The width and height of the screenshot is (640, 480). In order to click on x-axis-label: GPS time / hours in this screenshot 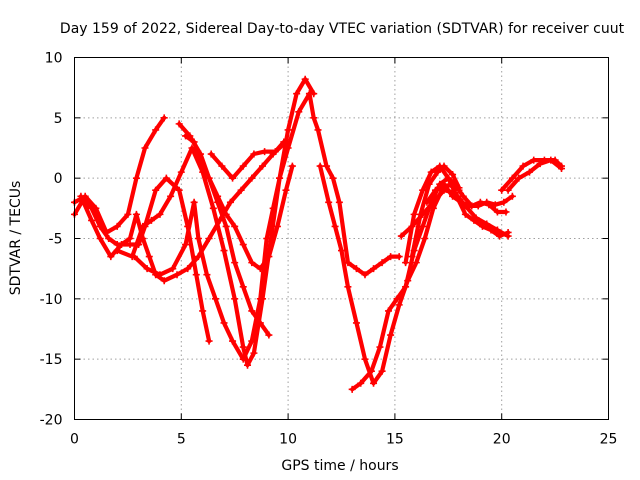, I will do `click(339, 466)`.